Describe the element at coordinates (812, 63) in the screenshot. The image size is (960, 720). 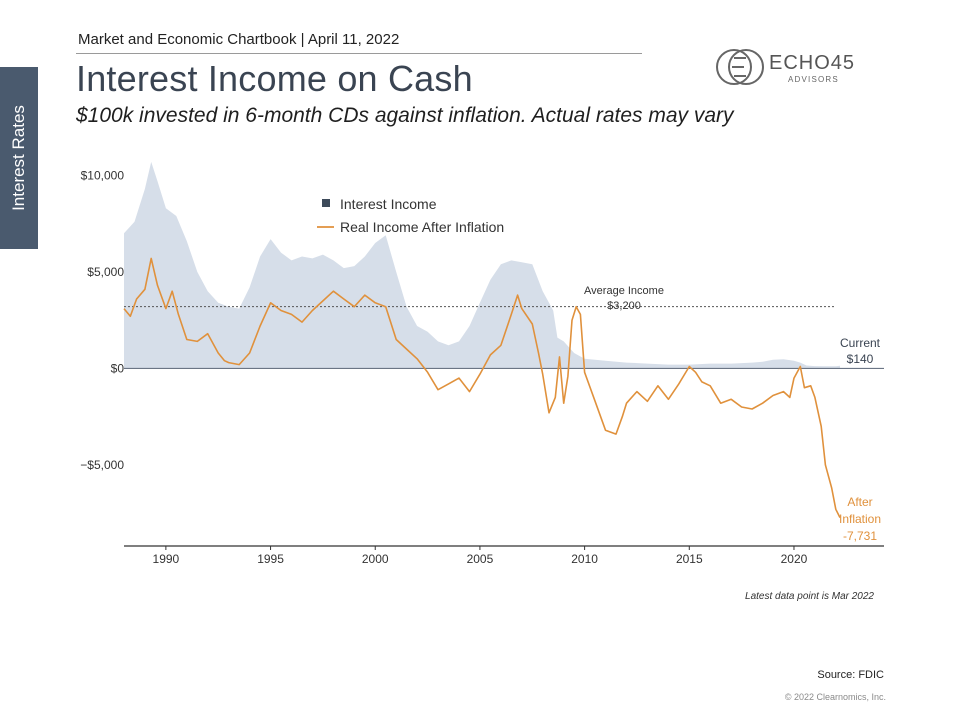
I see `logo-name: ECHO45` at that location.